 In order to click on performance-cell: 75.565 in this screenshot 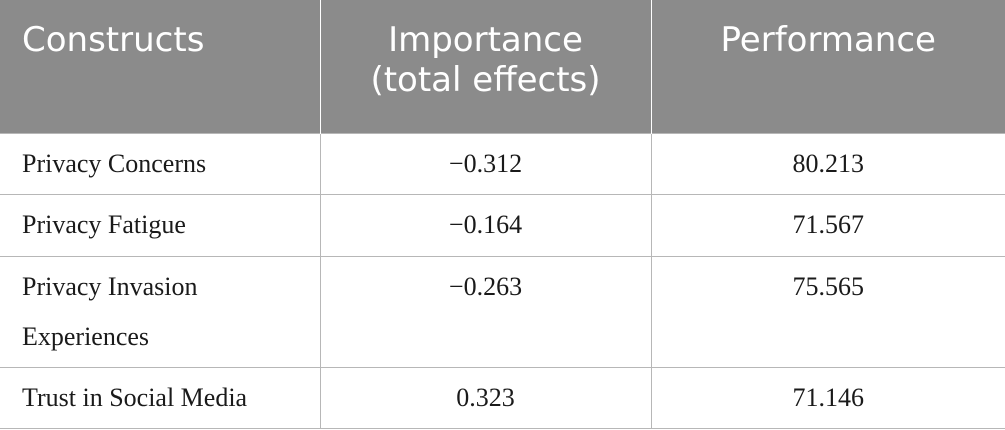, I will do `click(827, 312)`.